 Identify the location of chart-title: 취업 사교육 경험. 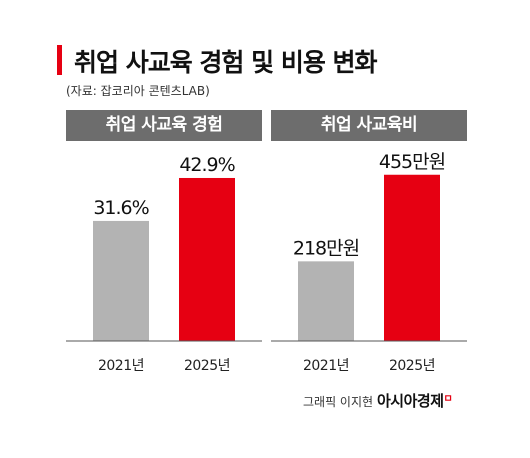
(164, 125).